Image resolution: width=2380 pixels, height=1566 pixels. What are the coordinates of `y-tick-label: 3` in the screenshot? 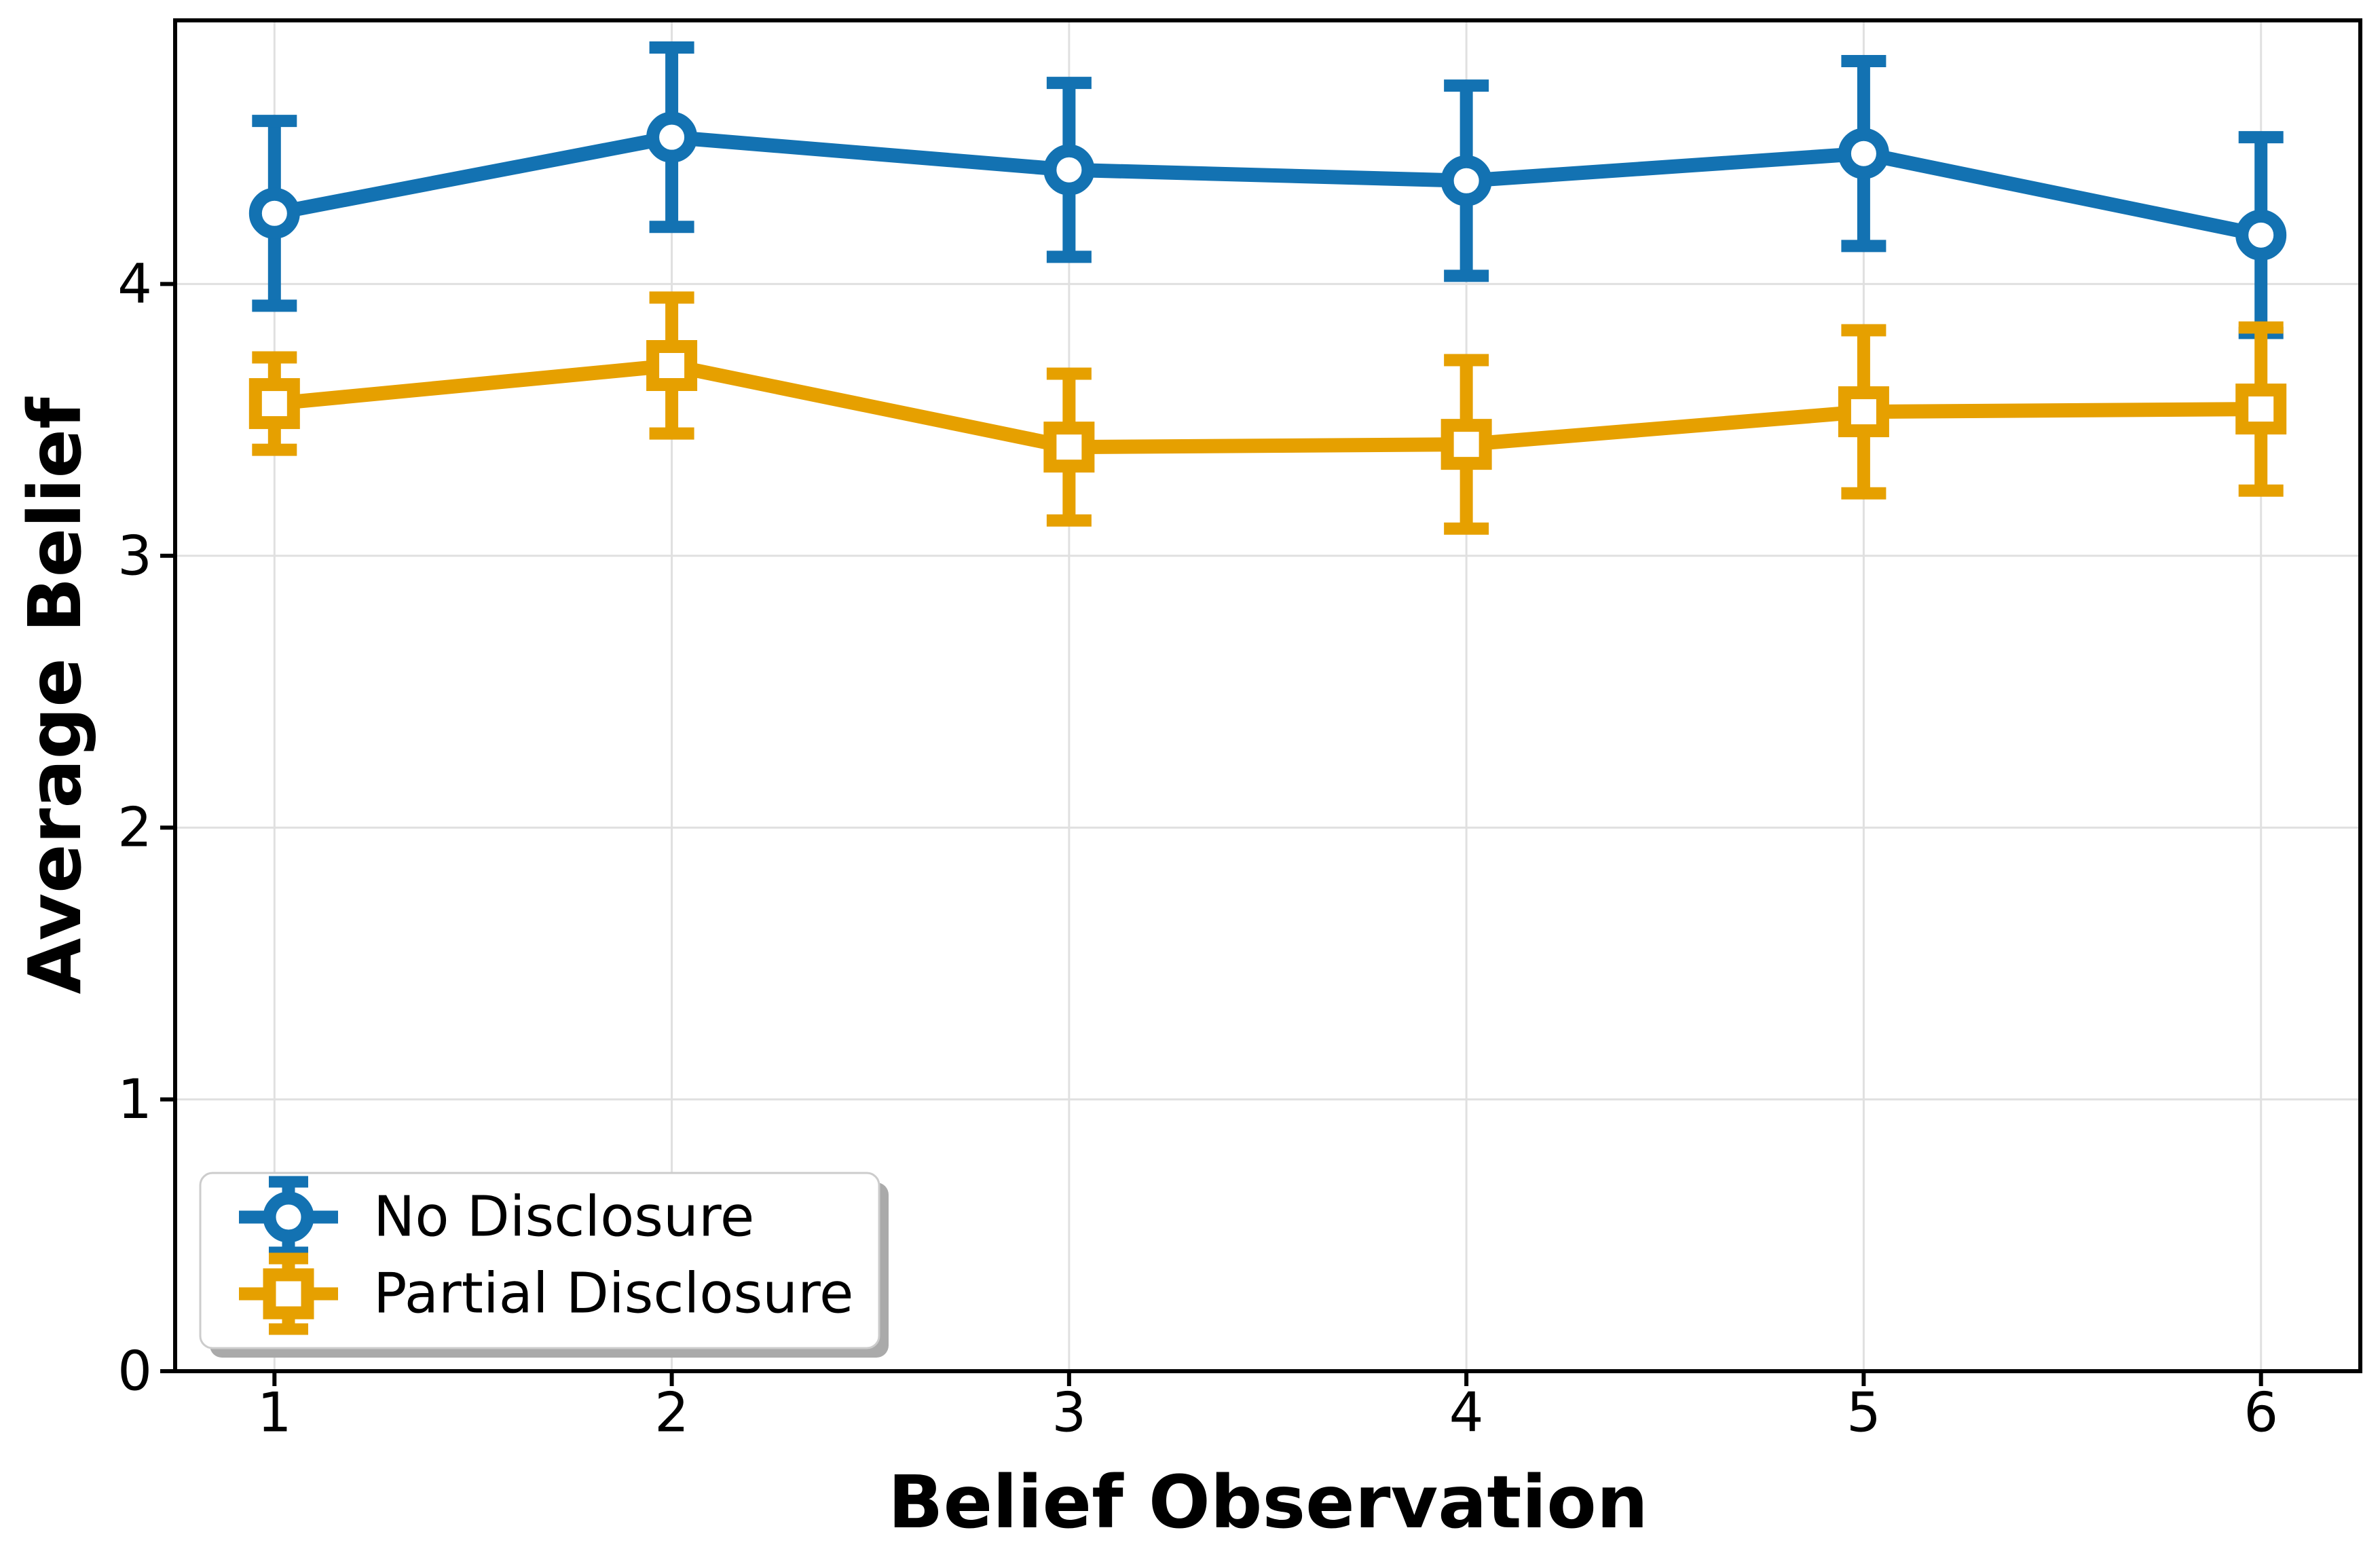 It's located at (134, 555).